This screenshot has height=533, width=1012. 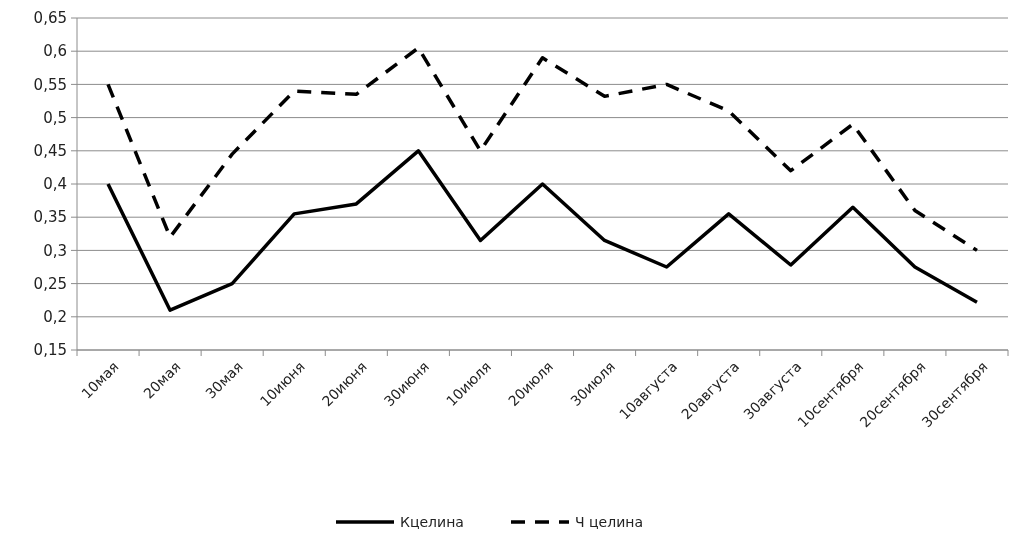 What do you see at coordinates (432, 521) in the screenshot?
I see `legend-label: Кцелина` at bounding box center [432, 521].